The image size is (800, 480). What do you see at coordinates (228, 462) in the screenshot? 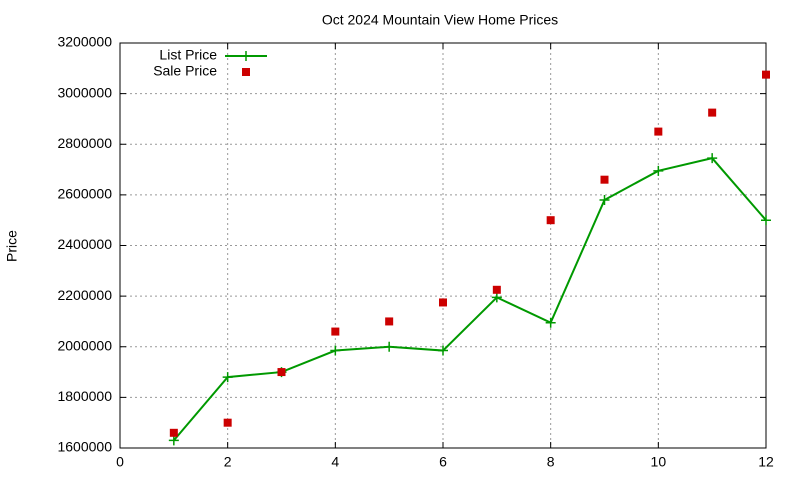
I see `x-tick-label: 2` at bounding box center [228, 462].